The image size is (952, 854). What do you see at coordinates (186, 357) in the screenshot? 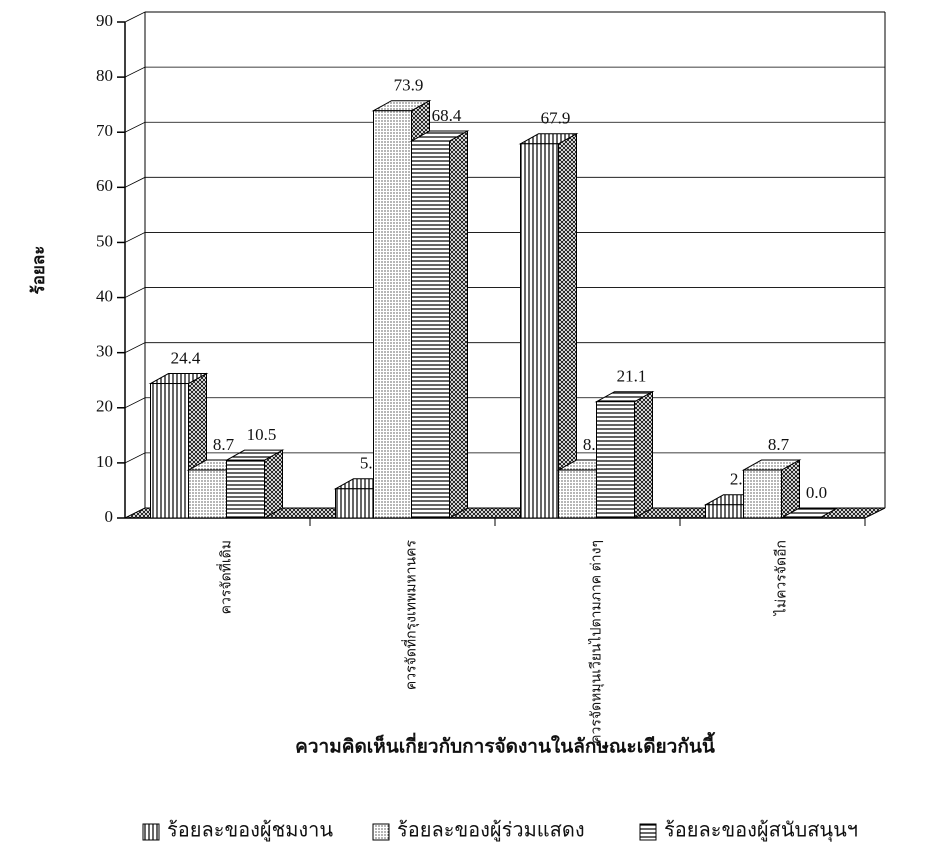
I see `value-label: 24.4` at bounding box center [186, 357].